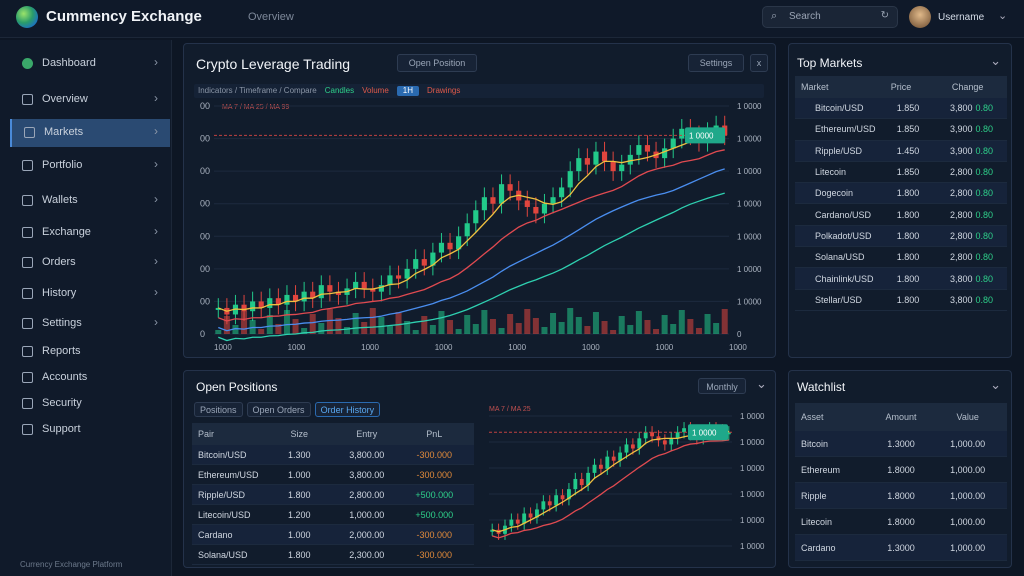 This screenshot has width=1024, height=576. Describe the element at coordinates (333, 455) in the screenshot. I see `table-row: Bitcoin/USD 1.300 3,800.00 -300.000` at that location.